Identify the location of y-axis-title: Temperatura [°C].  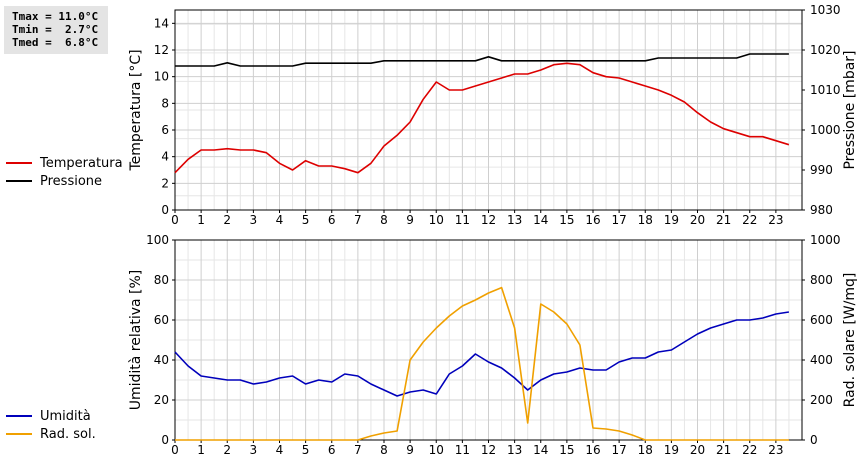
(136, 110).